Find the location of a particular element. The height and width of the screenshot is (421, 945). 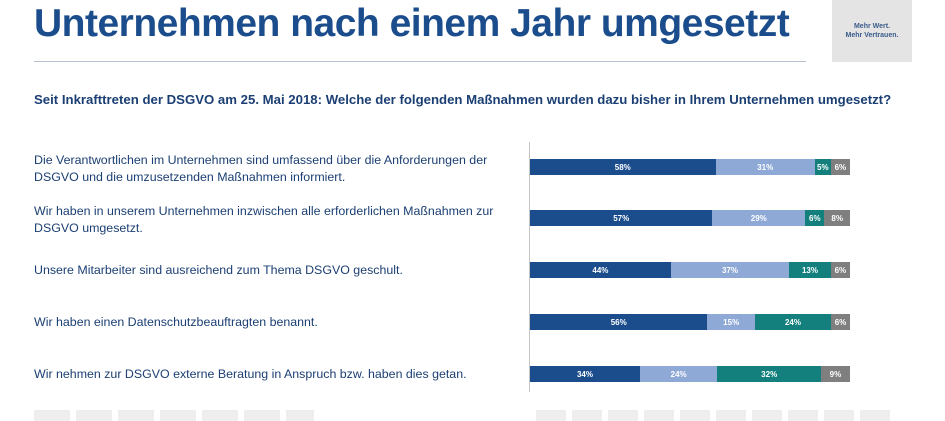

bar-segment-row1-series3: 5% is located at coordinates (822, 167).